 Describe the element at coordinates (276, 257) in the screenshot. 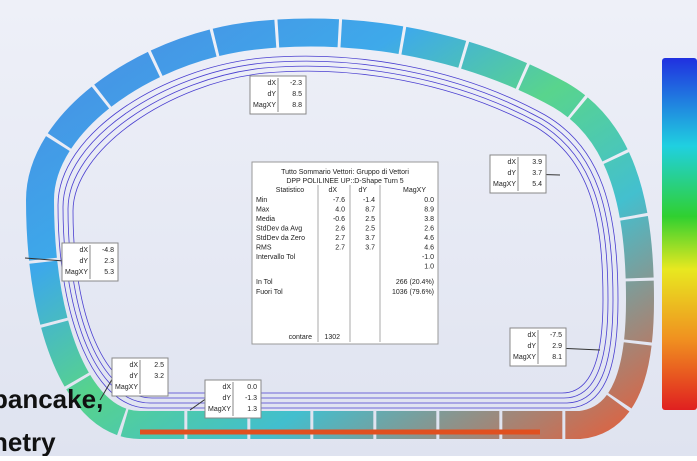

I see `row-label: Intervallo Tol` at that location.